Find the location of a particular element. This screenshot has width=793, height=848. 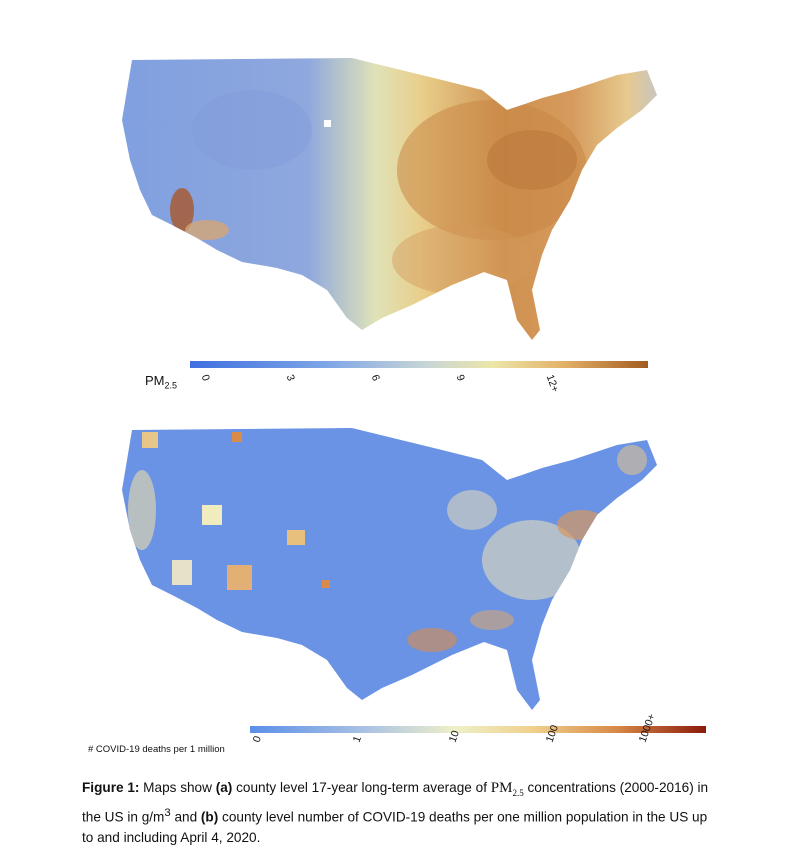

covid-colorbar is located at coordinates (478, 729).